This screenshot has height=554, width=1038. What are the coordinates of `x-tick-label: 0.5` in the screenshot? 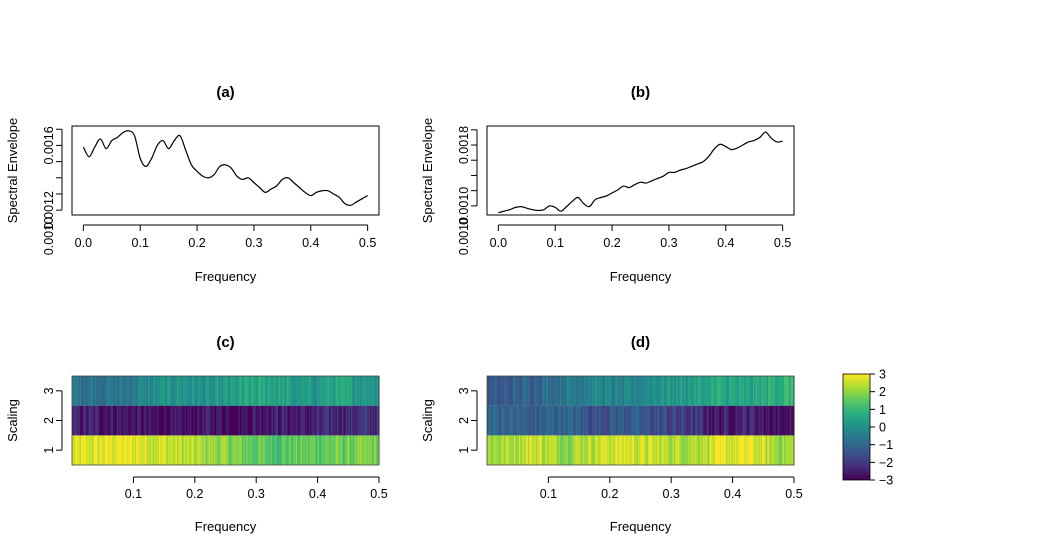 It's located at (782, 243).